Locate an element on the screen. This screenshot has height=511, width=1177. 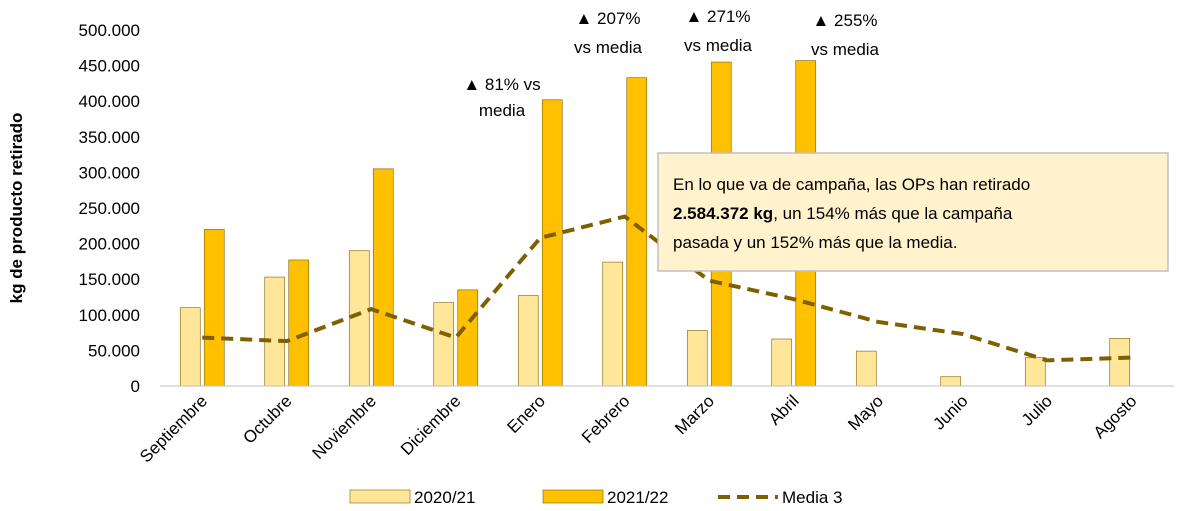
x-tick-label: Octubre is located at coordinates (267, 419).